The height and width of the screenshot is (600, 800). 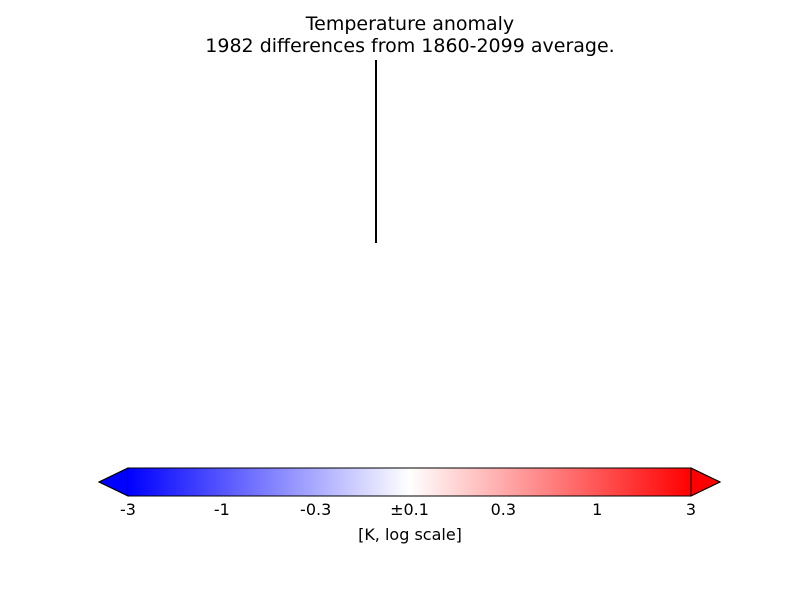 I want to click on colorbar-extend-high, so click(x=706, y=482).